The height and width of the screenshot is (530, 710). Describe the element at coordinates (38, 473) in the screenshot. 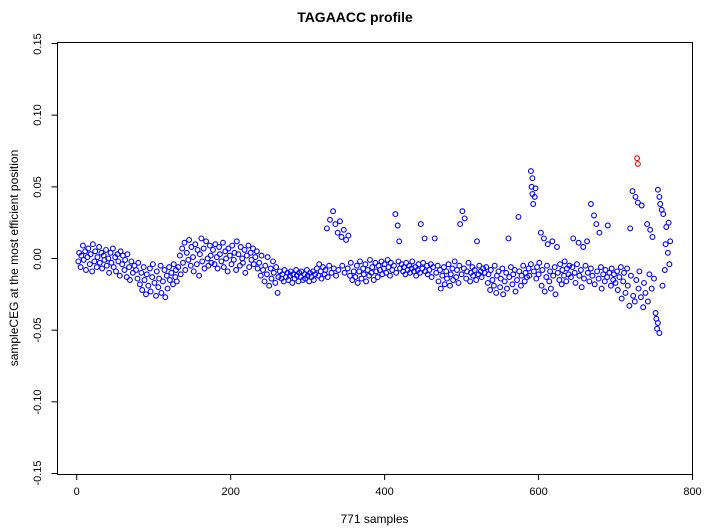

I see `y-tick-label: -0.15` at that location.